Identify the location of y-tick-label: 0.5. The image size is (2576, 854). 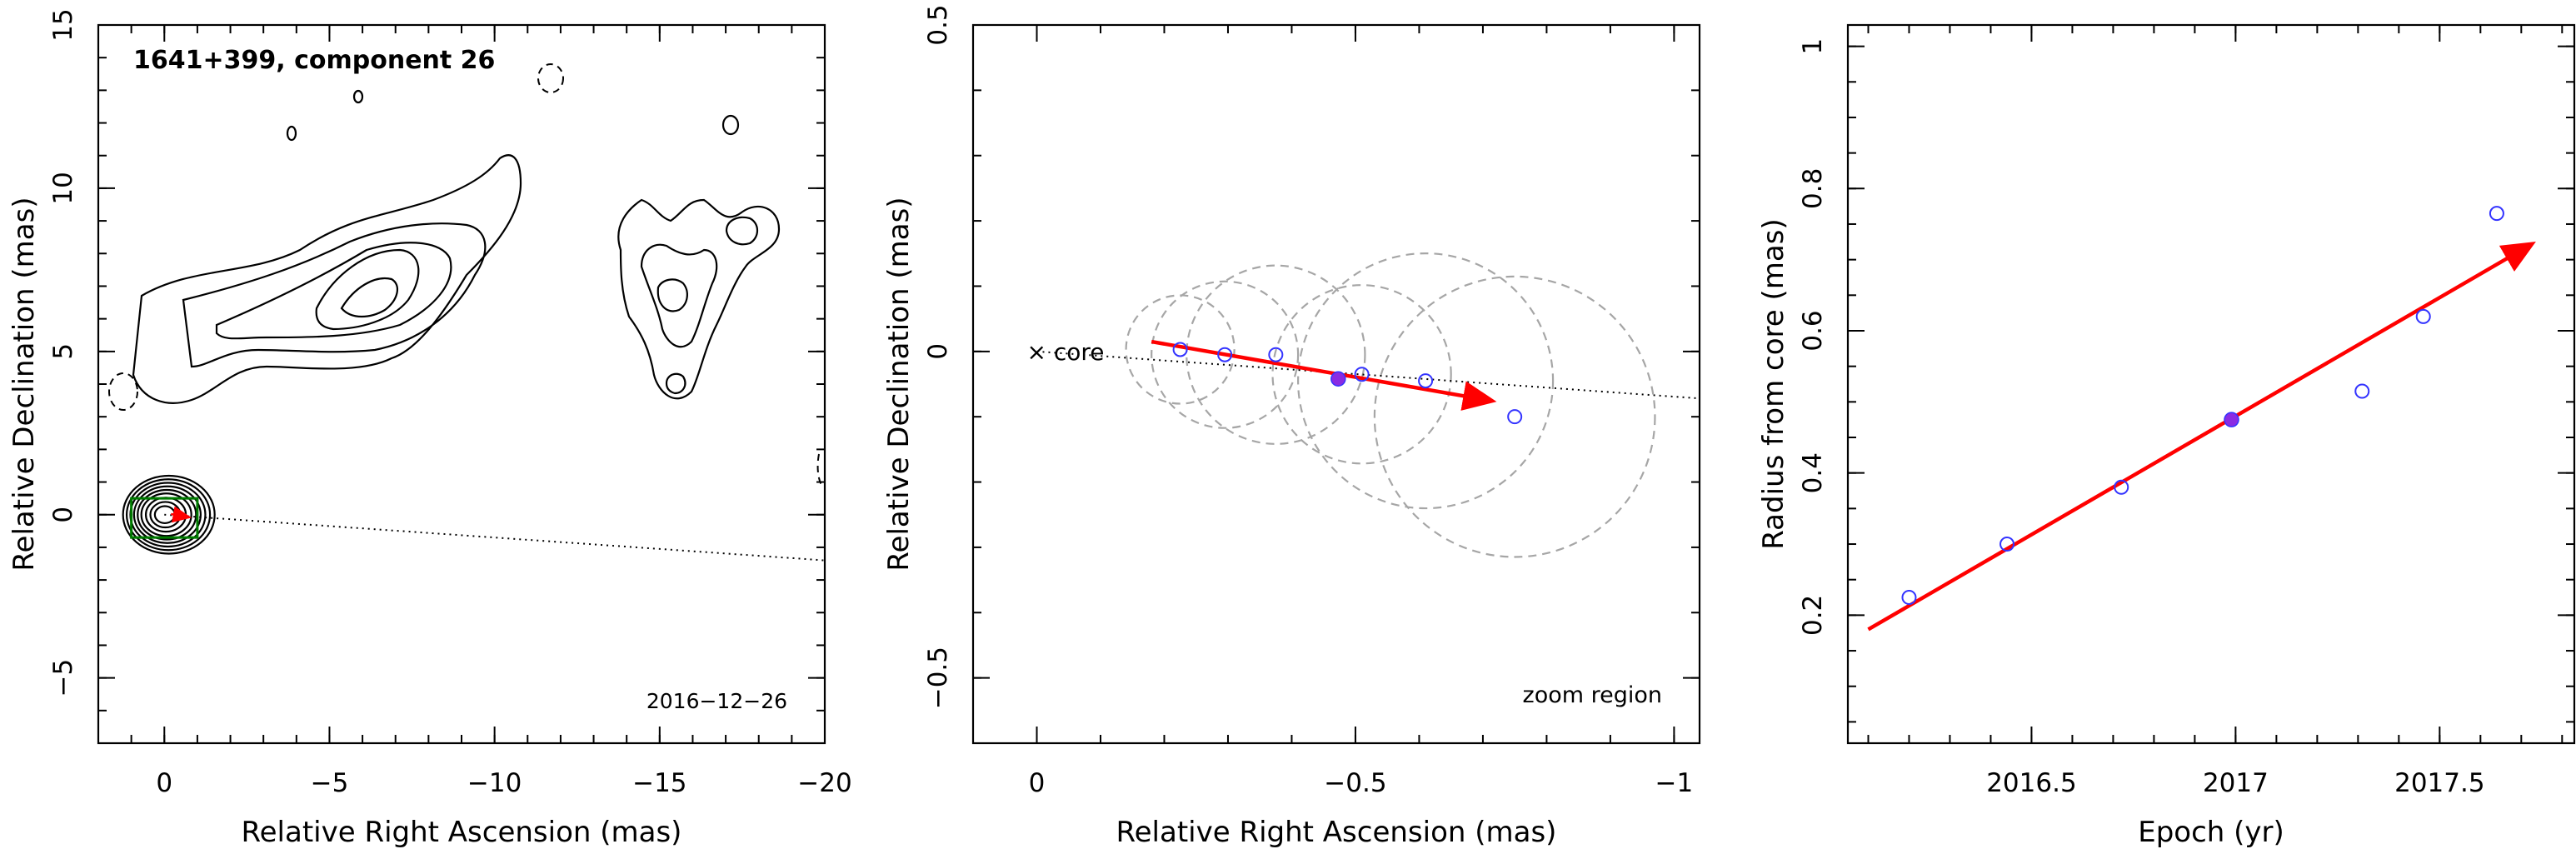
(938, 24).